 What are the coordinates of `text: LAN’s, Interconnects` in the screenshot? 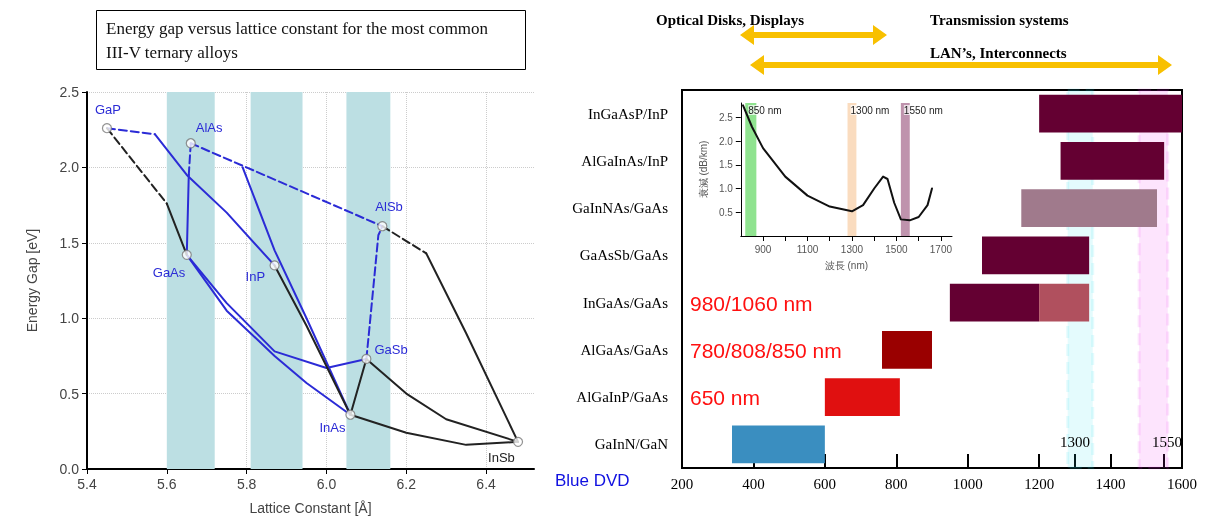 It's located at (998, 53).